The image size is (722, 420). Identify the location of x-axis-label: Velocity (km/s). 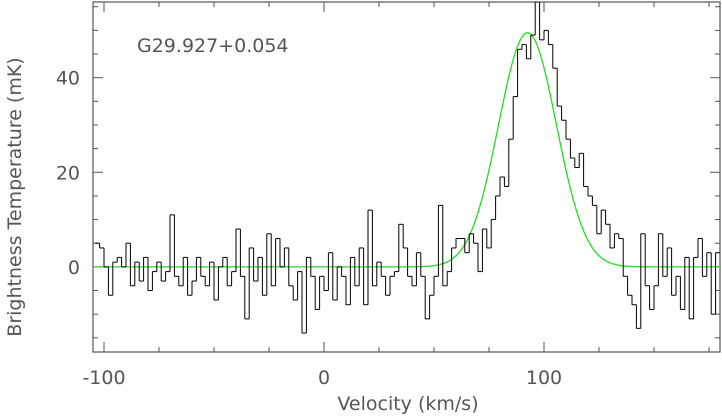
(407, 404).